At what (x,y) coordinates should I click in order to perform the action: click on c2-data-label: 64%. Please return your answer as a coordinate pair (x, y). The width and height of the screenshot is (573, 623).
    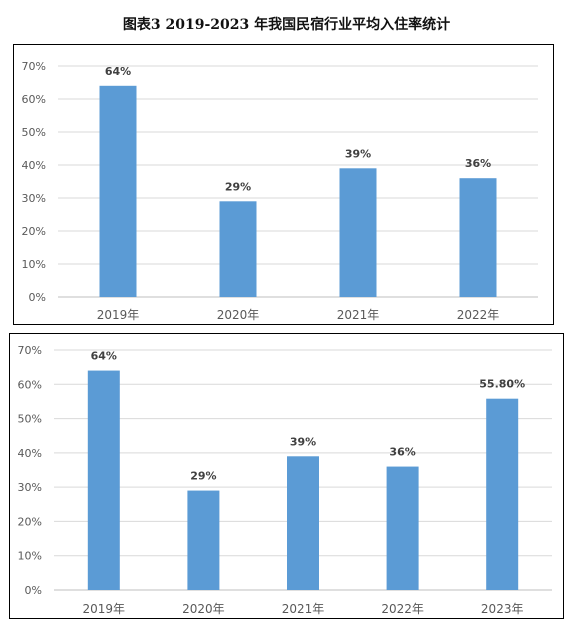
    Looking at the image, I should click on (104, 356).